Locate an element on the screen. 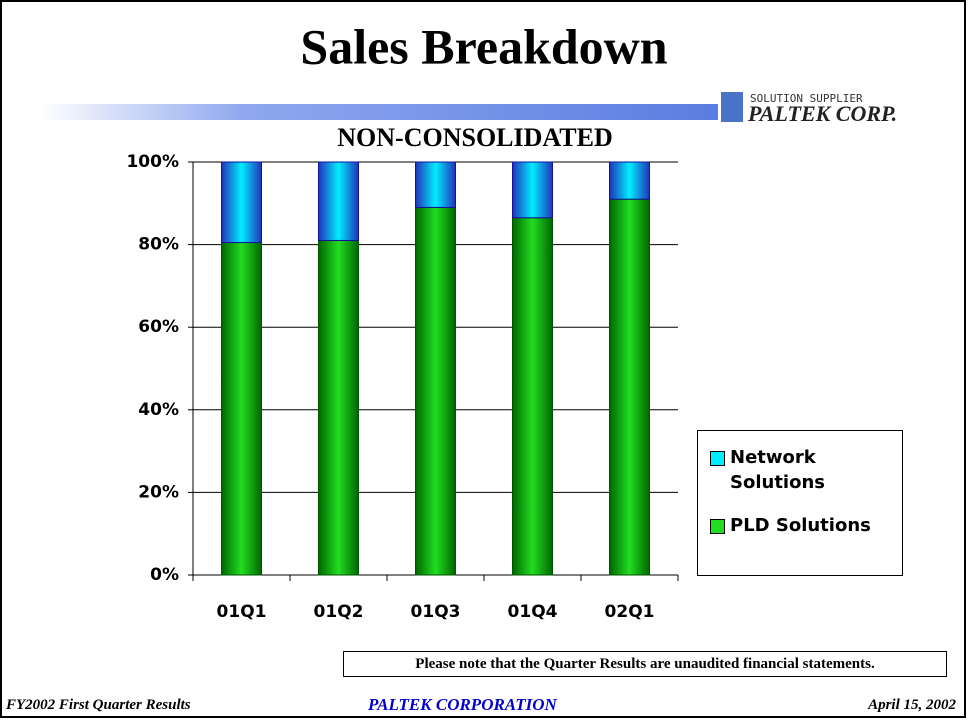 This screenshot has height=720, width=968. y-tick-label: 80% is located at coordinates (158, 245).